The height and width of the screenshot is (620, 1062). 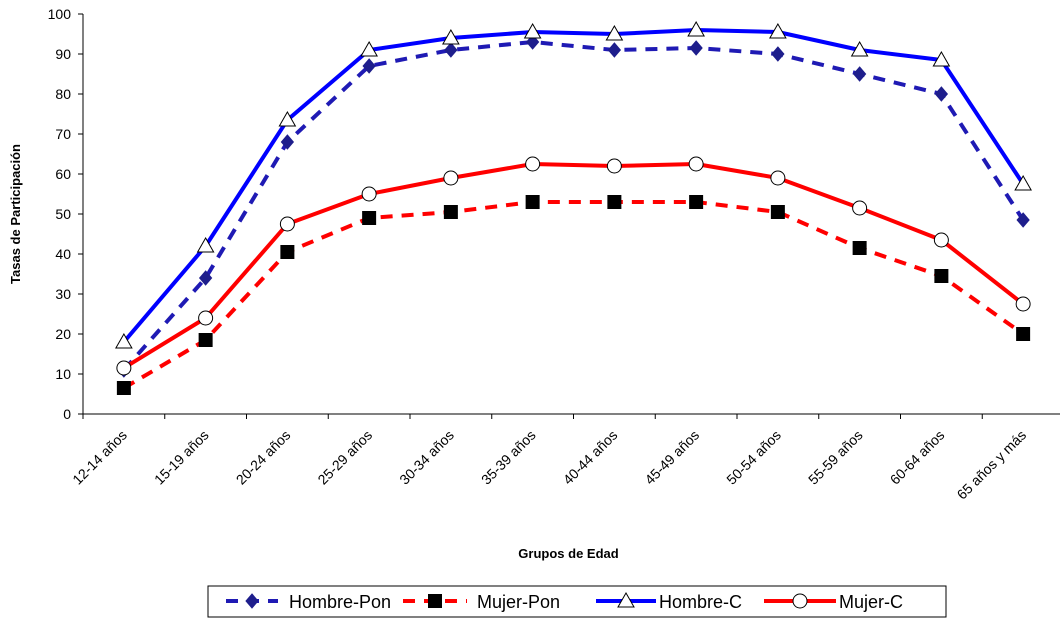 I want to click on y-ticks: 0 10 20 30 40 50 60 70 80 90 100, so click(x=65, y=214).